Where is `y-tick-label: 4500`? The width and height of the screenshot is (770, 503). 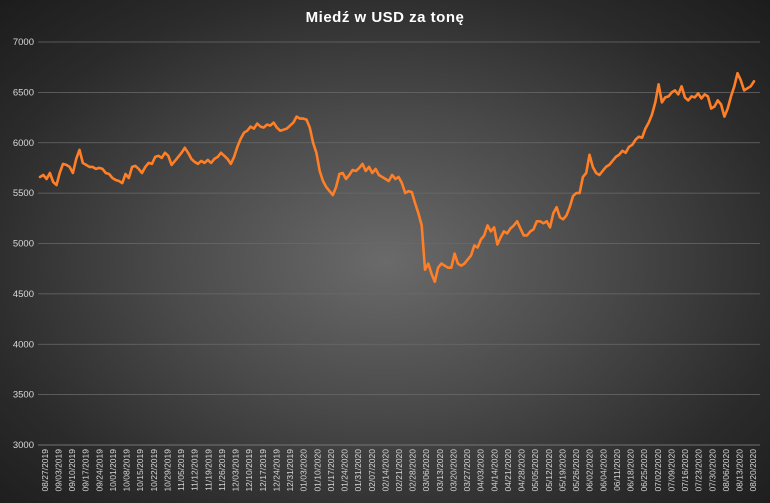
y-tick-label: 4500 is located at coordinates (23, 294).